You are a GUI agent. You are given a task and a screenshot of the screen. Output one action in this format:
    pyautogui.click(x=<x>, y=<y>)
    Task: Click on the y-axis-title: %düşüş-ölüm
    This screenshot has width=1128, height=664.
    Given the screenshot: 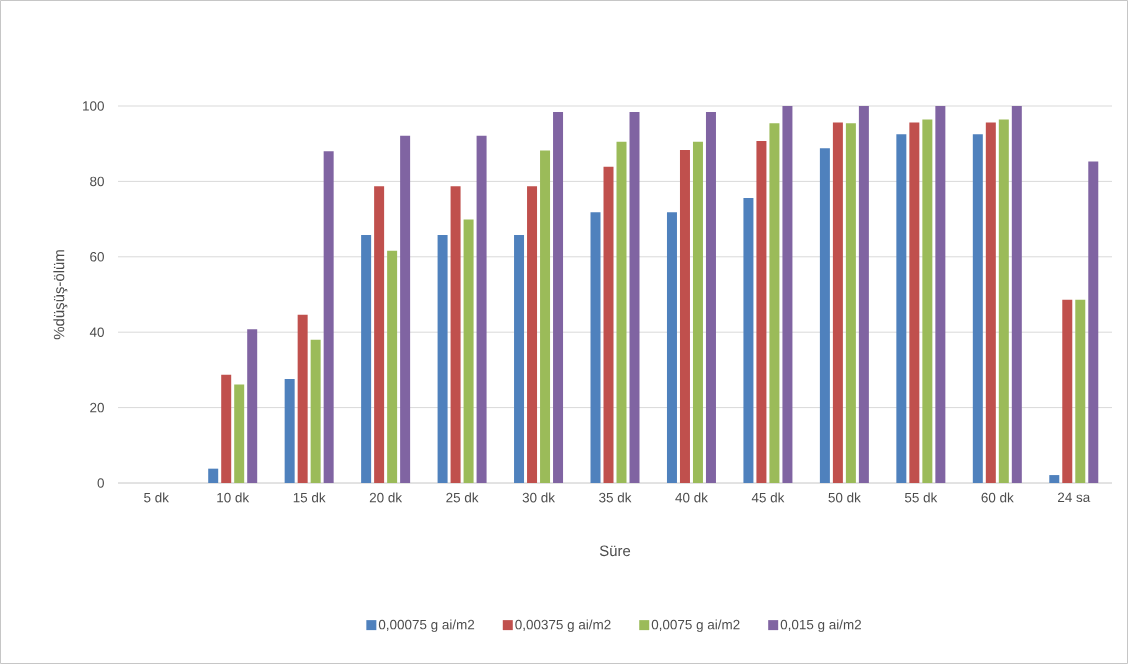 What is the action you would take?
    pyautogui.click(x=60, y=295)
    